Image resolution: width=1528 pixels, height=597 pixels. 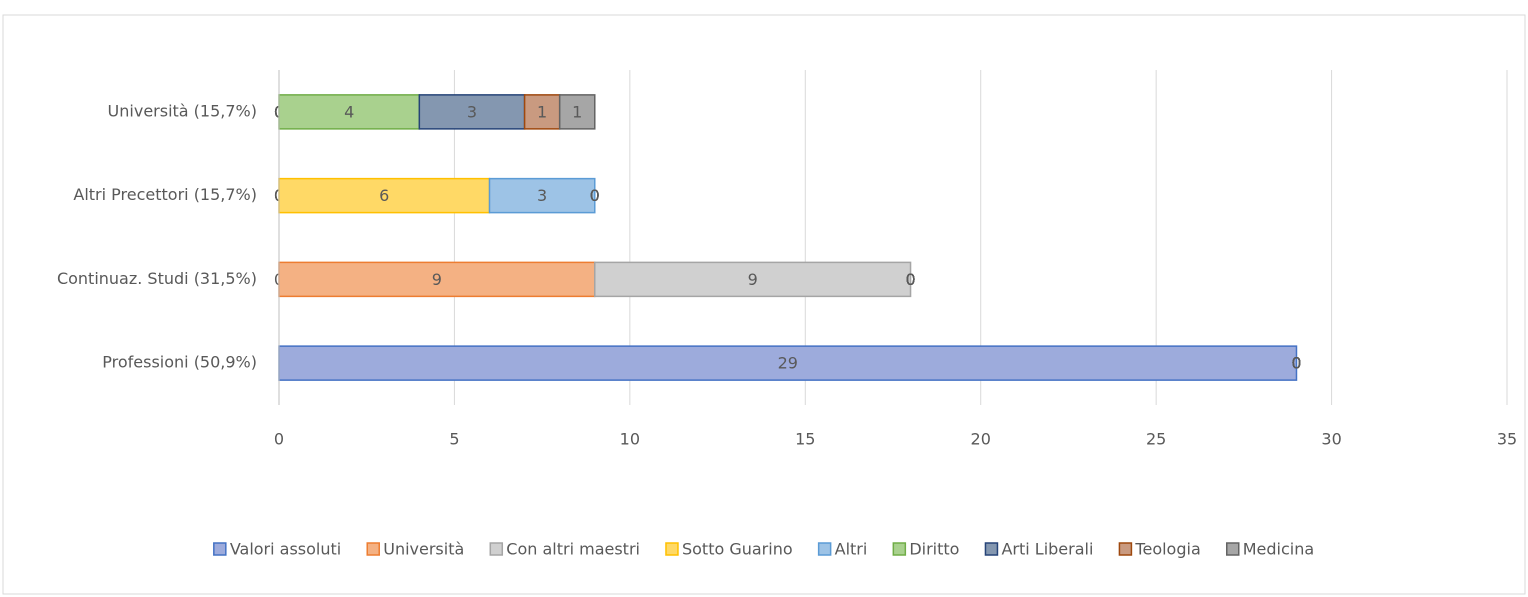 I want to click on x-tick-label: 5, so click(x=454, y=439).